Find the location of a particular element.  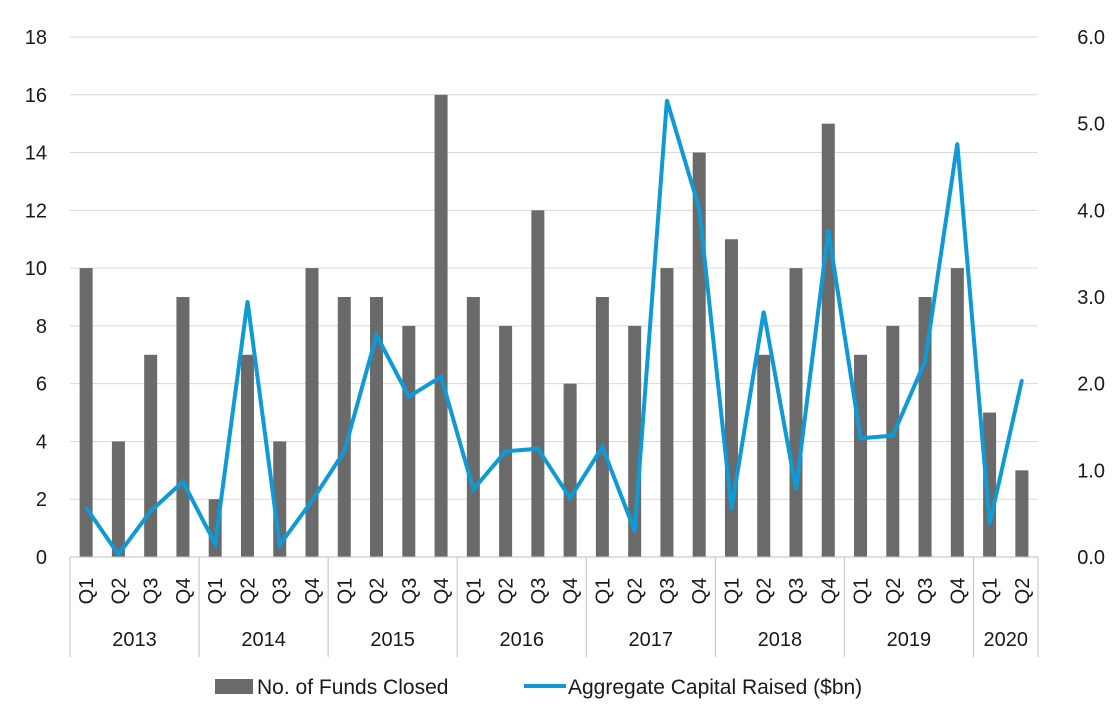

right-axis-tick-label: 2.0 is located at coordinates (1091, 385).